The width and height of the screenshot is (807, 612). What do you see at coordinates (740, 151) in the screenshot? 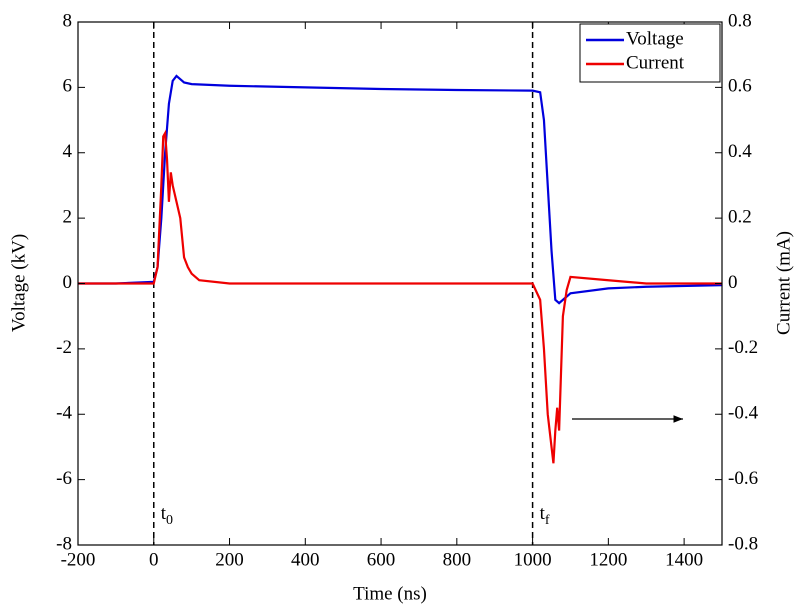
I see `y2-tick-label: 0.4` at bounding box center [740, 151].